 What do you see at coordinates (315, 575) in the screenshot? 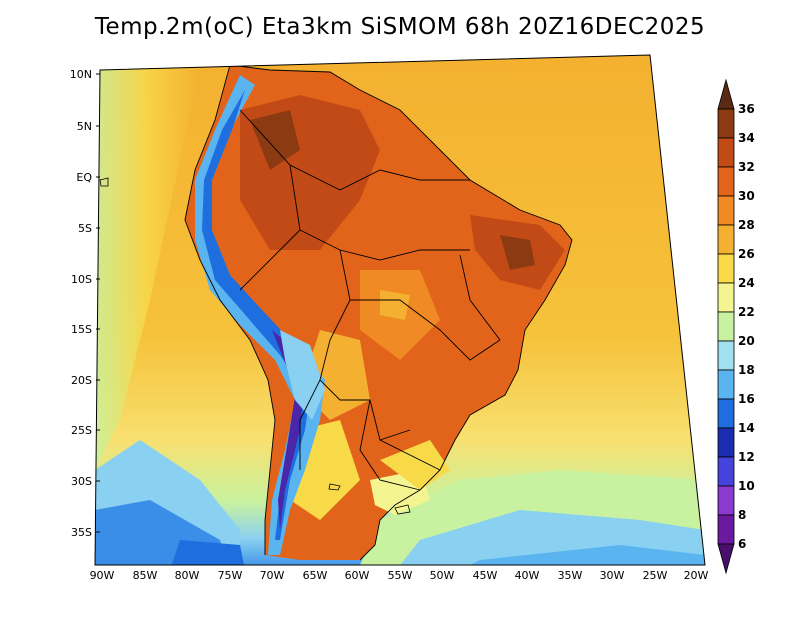
I see `lon-label: 65W` at bounding box center [315, 575].